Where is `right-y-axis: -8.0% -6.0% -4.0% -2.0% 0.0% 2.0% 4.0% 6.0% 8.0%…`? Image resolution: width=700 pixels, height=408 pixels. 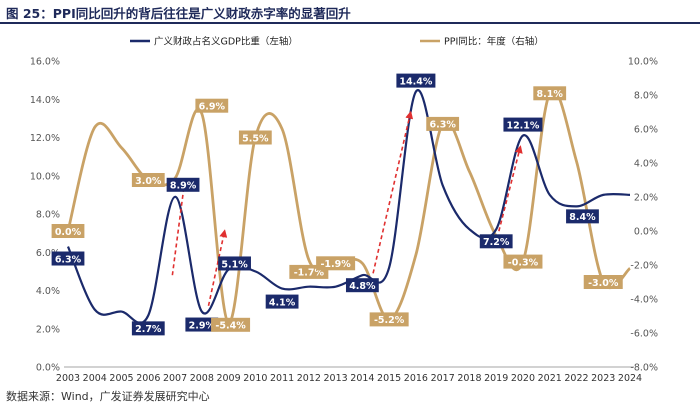
right-y-axis: -8.0% -6.0% -4.0% -2.0% 0.0% 2.0% 4.0% 6.0% 8.0%… is located at coordinates (643, 215).